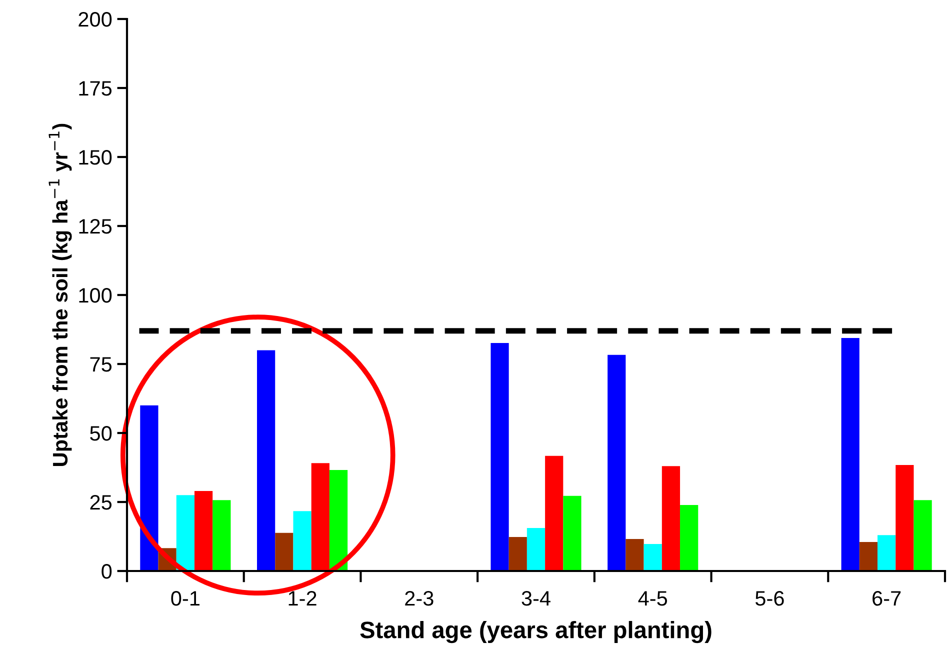 Image resolution: width=948 pixels, height=670 pixels. I want to click on x-tick-label: 5-6, so click(769, 598).